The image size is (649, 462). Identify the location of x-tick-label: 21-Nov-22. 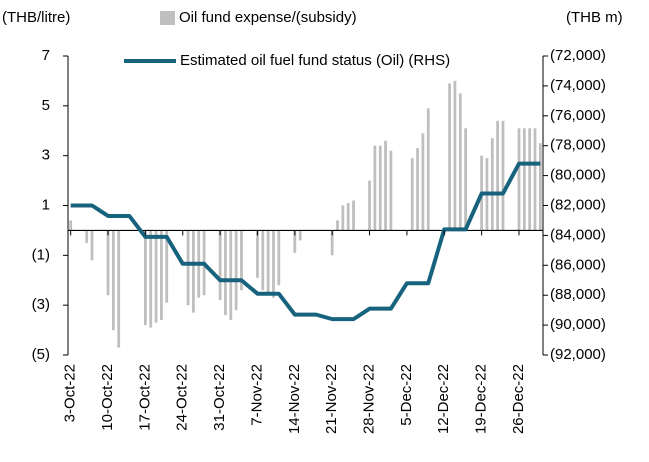
(331, 399).